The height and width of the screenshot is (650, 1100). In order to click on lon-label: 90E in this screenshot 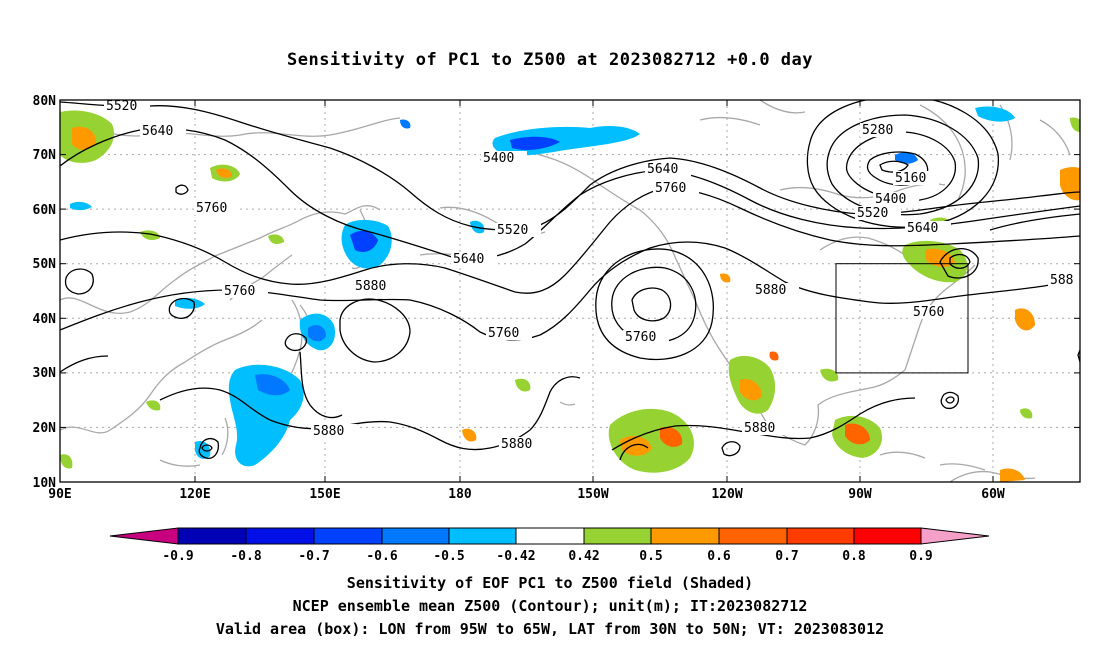, I will do `click(59, 494)`.